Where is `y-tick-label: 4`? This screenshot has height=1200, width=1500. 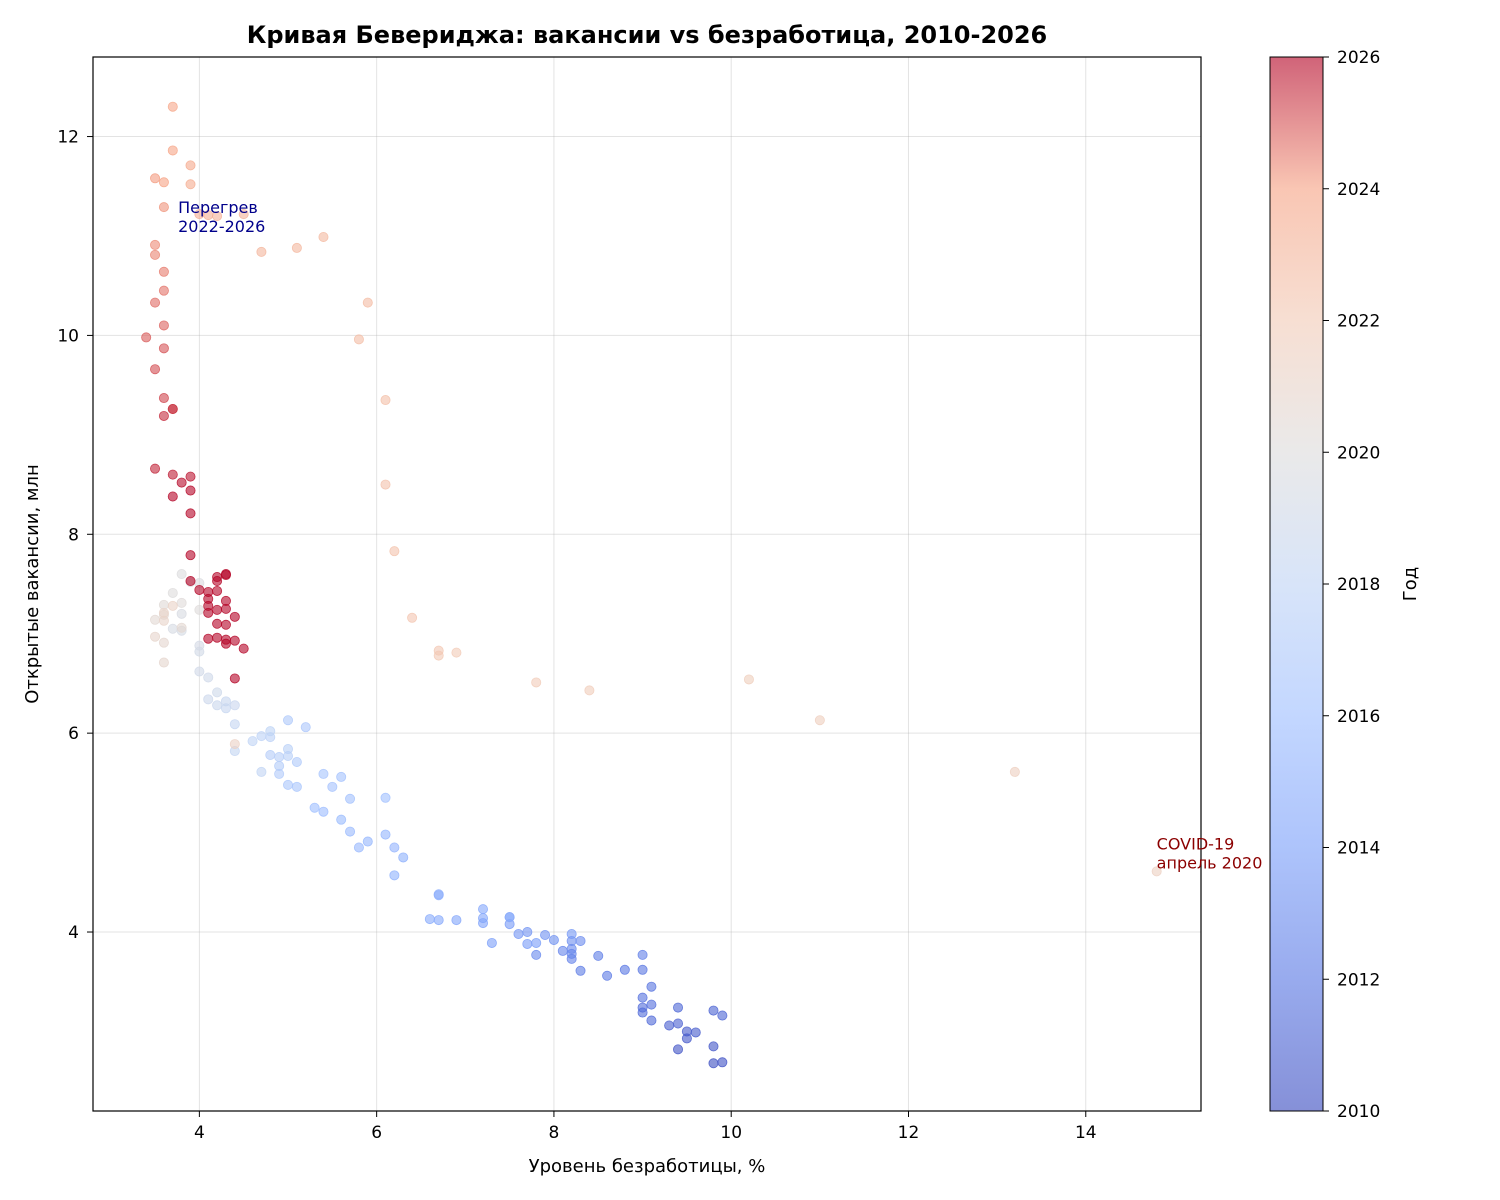 y-tick-label: 4 is located at coordinates (73, 933).